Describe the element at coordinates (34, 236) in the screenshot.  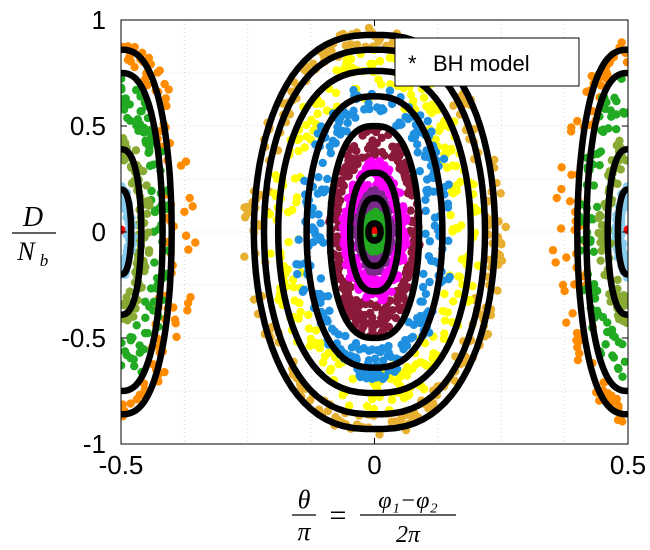
I see `y-axis-label: D N b` at that location.